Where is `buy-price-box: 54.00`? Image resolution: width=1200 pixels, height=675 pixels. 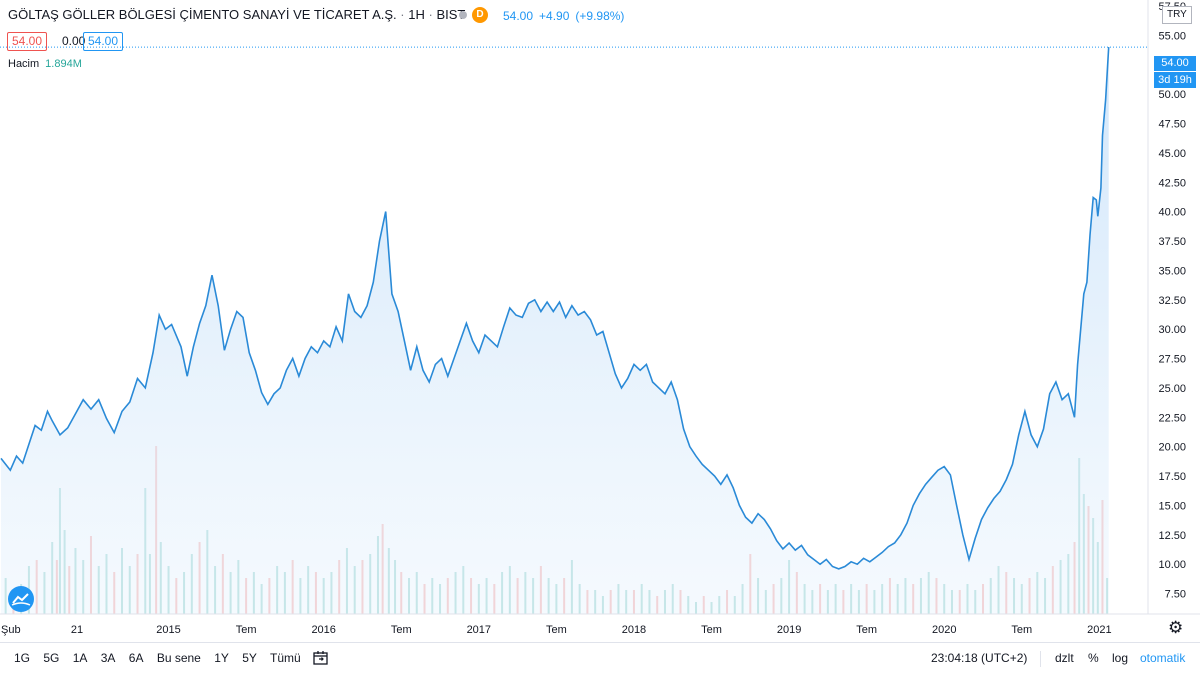
buy-price-box: 54.00 is located at coordinates (103, 41).